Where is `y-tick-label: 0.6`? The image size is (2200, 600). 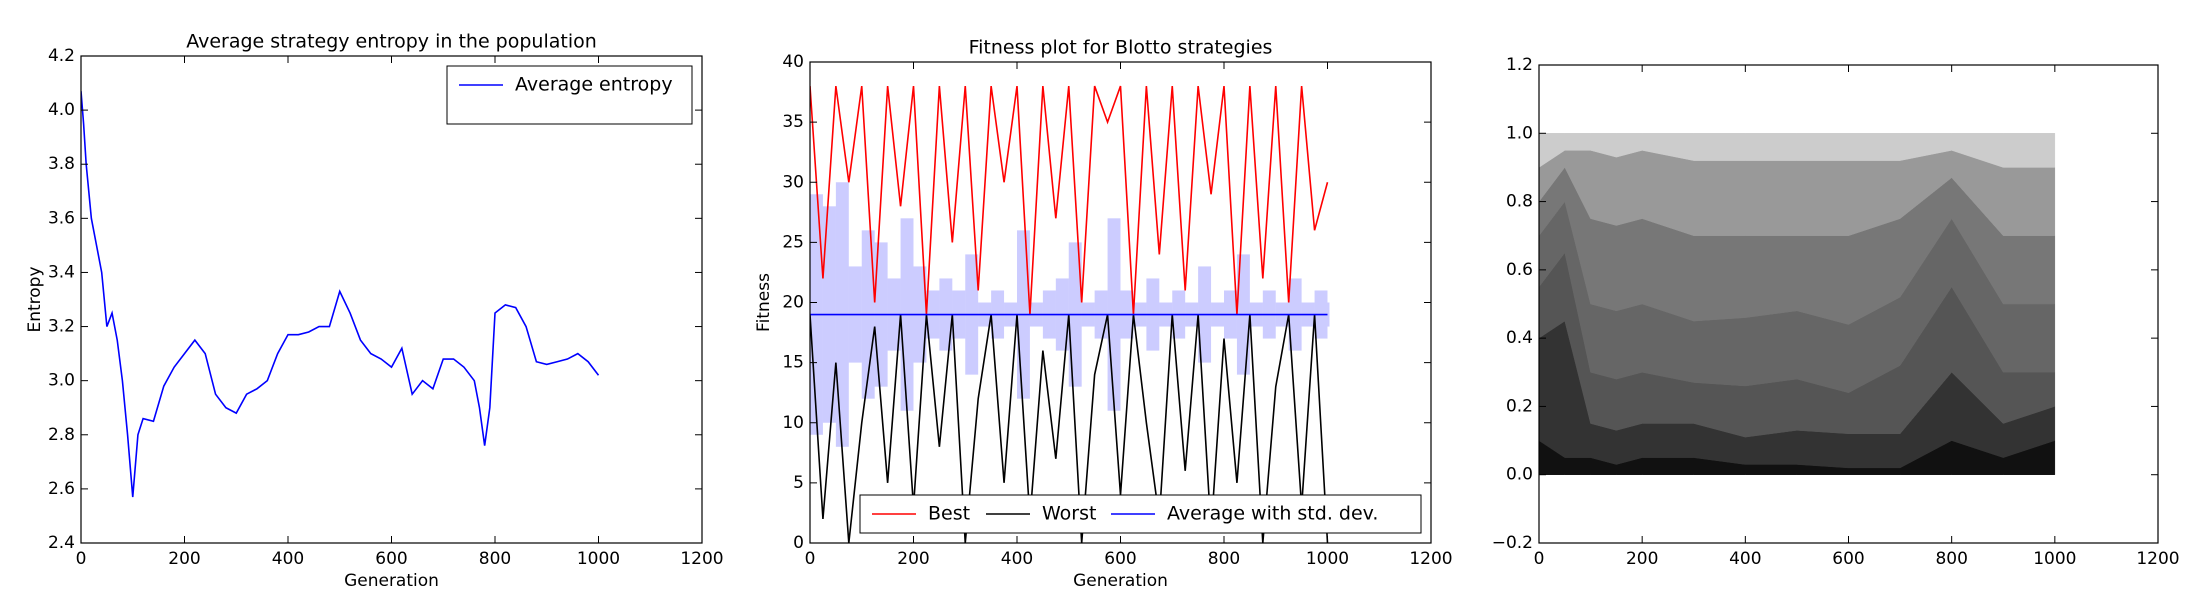
y-tick-label: 0.6 is located at coordinates (1519, 270).